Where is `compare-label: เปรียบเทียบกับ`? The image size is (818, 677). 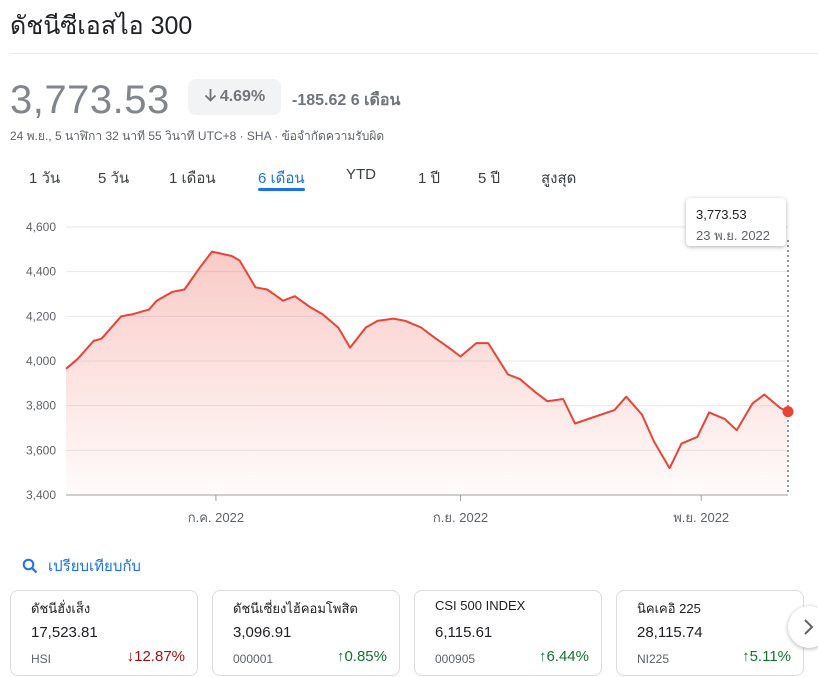
compare-label: เปรียบเทียบกับ is located at coordinates (94, 566).